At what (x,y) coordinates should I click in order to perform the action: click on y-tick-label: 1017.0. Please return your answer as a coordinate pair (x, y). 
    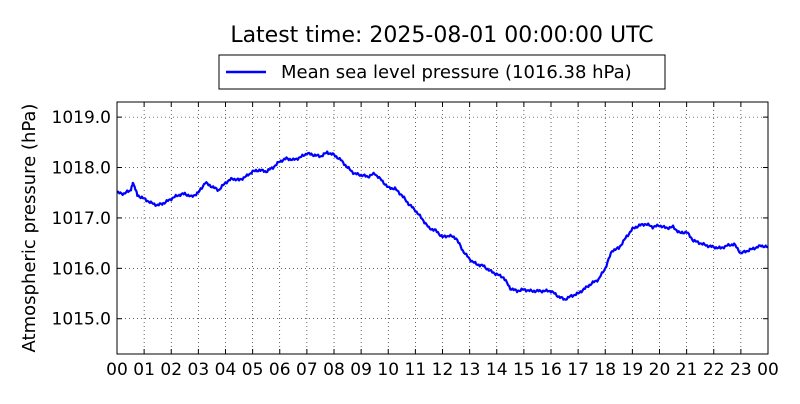
    Looking at the image, I should click on (81, 219).